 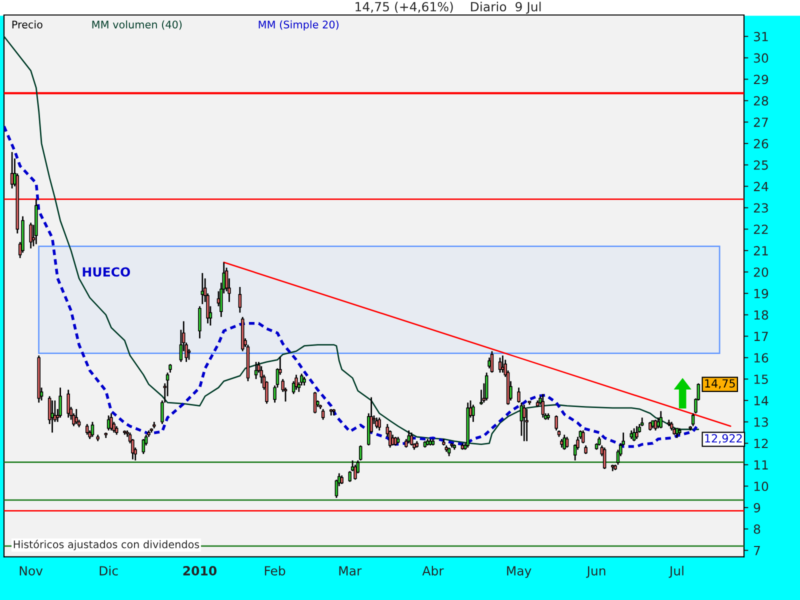 What do you see at coordinates (761, 122) in the screenshot?
I see `y-tick-label: 27` at bounding box center [761, 122].